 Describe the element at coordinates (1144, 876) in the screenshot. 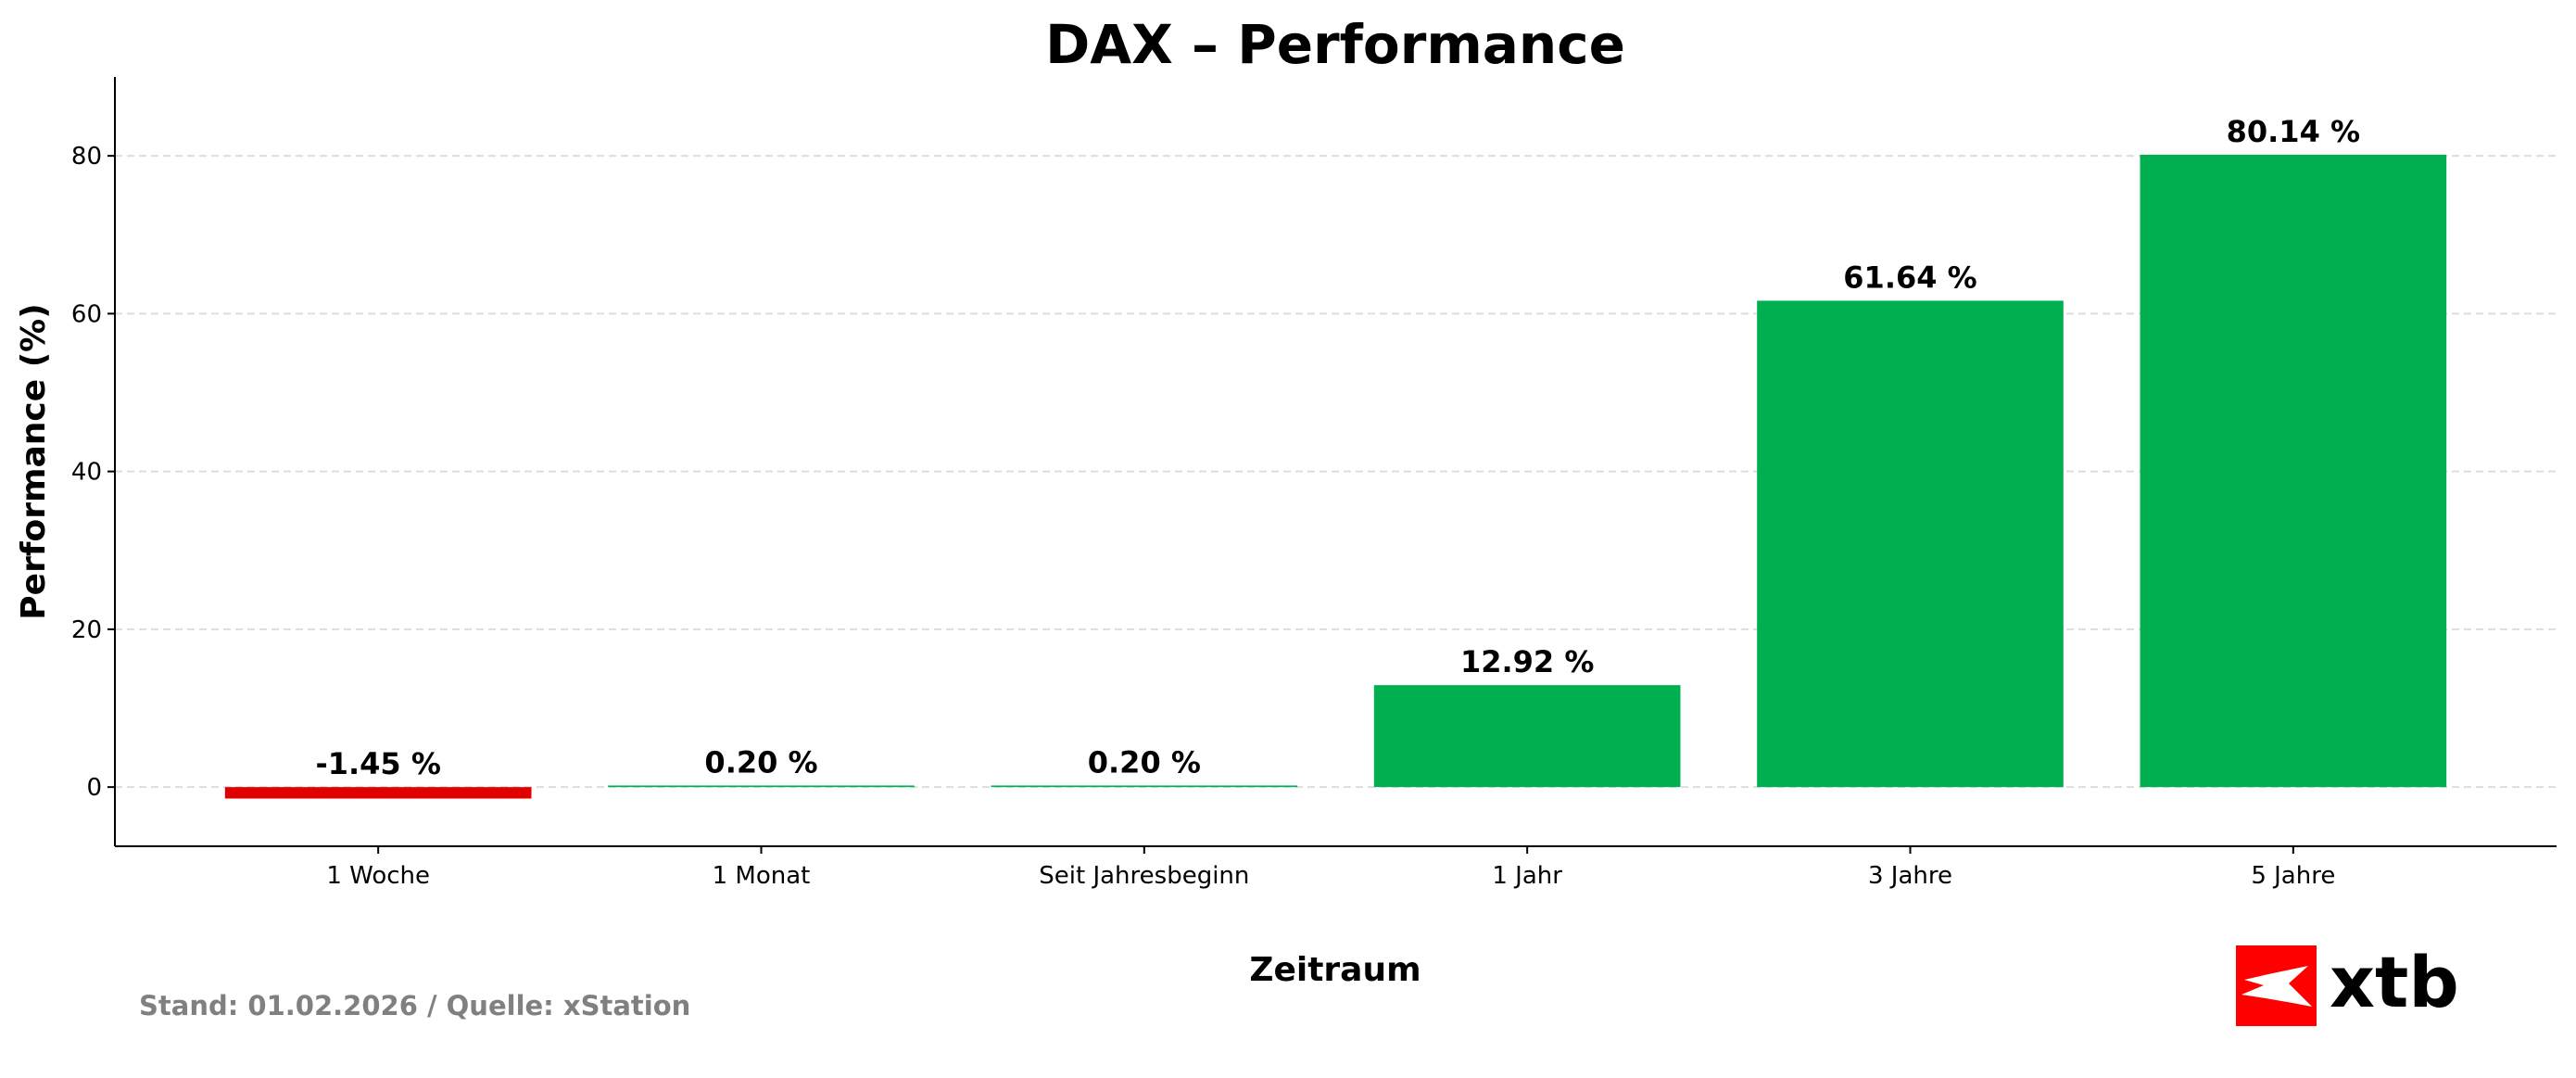

I see `x-tick-label: Seit Jahresbeginn` at that location.